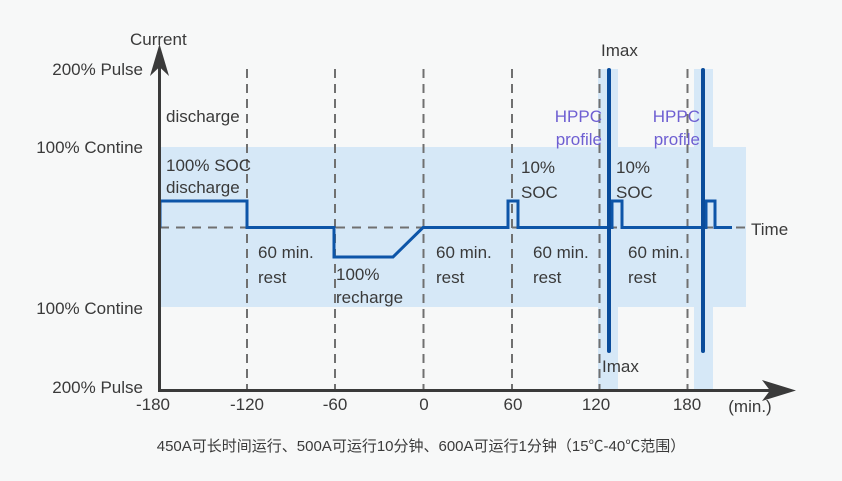  I want to click on soc10-label-1: 10% SOC, so click(539, 180).